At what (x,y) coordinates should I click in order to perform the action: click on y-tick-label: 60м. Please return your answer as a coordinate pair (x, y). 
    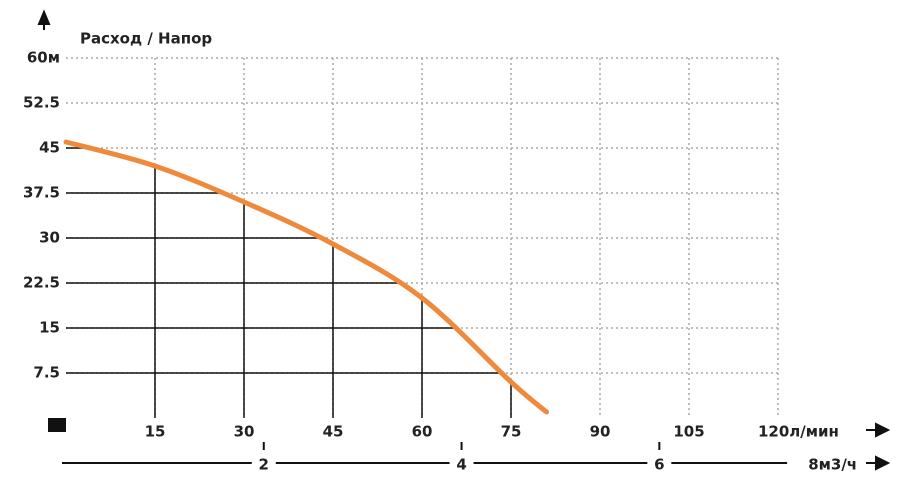
    Looking at the image, I should click on (43, 58).